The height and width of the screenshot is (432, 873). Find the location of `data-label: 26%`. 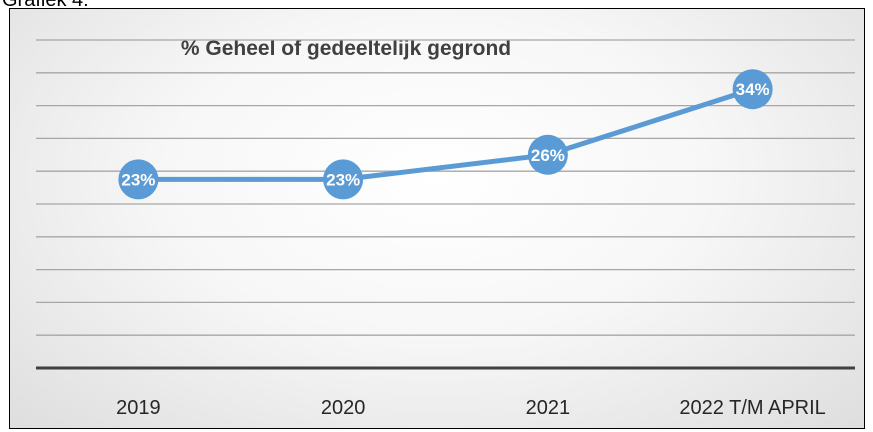

data-label: 26% is located at coordinates (548, 155).